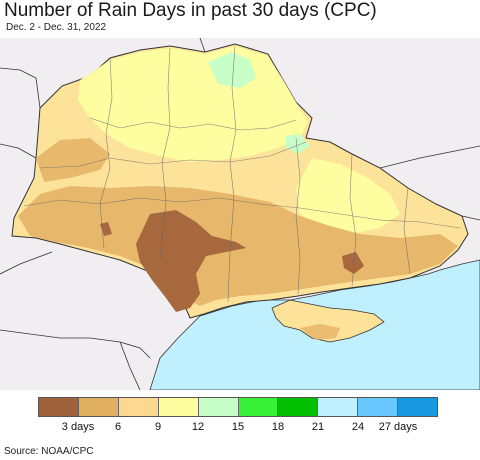  Describe the element at coordinates (106, 229) in the screenshot. I see `brown-spot-west` at that location.